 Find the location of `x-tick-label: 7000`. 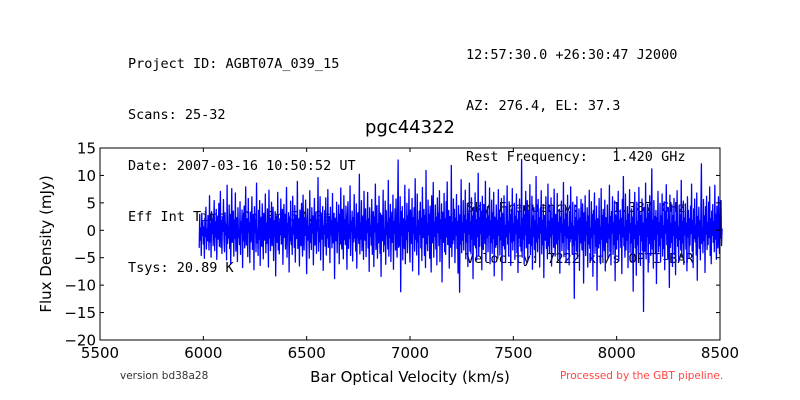

x-tick-label: 7000 is located at coordinates (410, 353).